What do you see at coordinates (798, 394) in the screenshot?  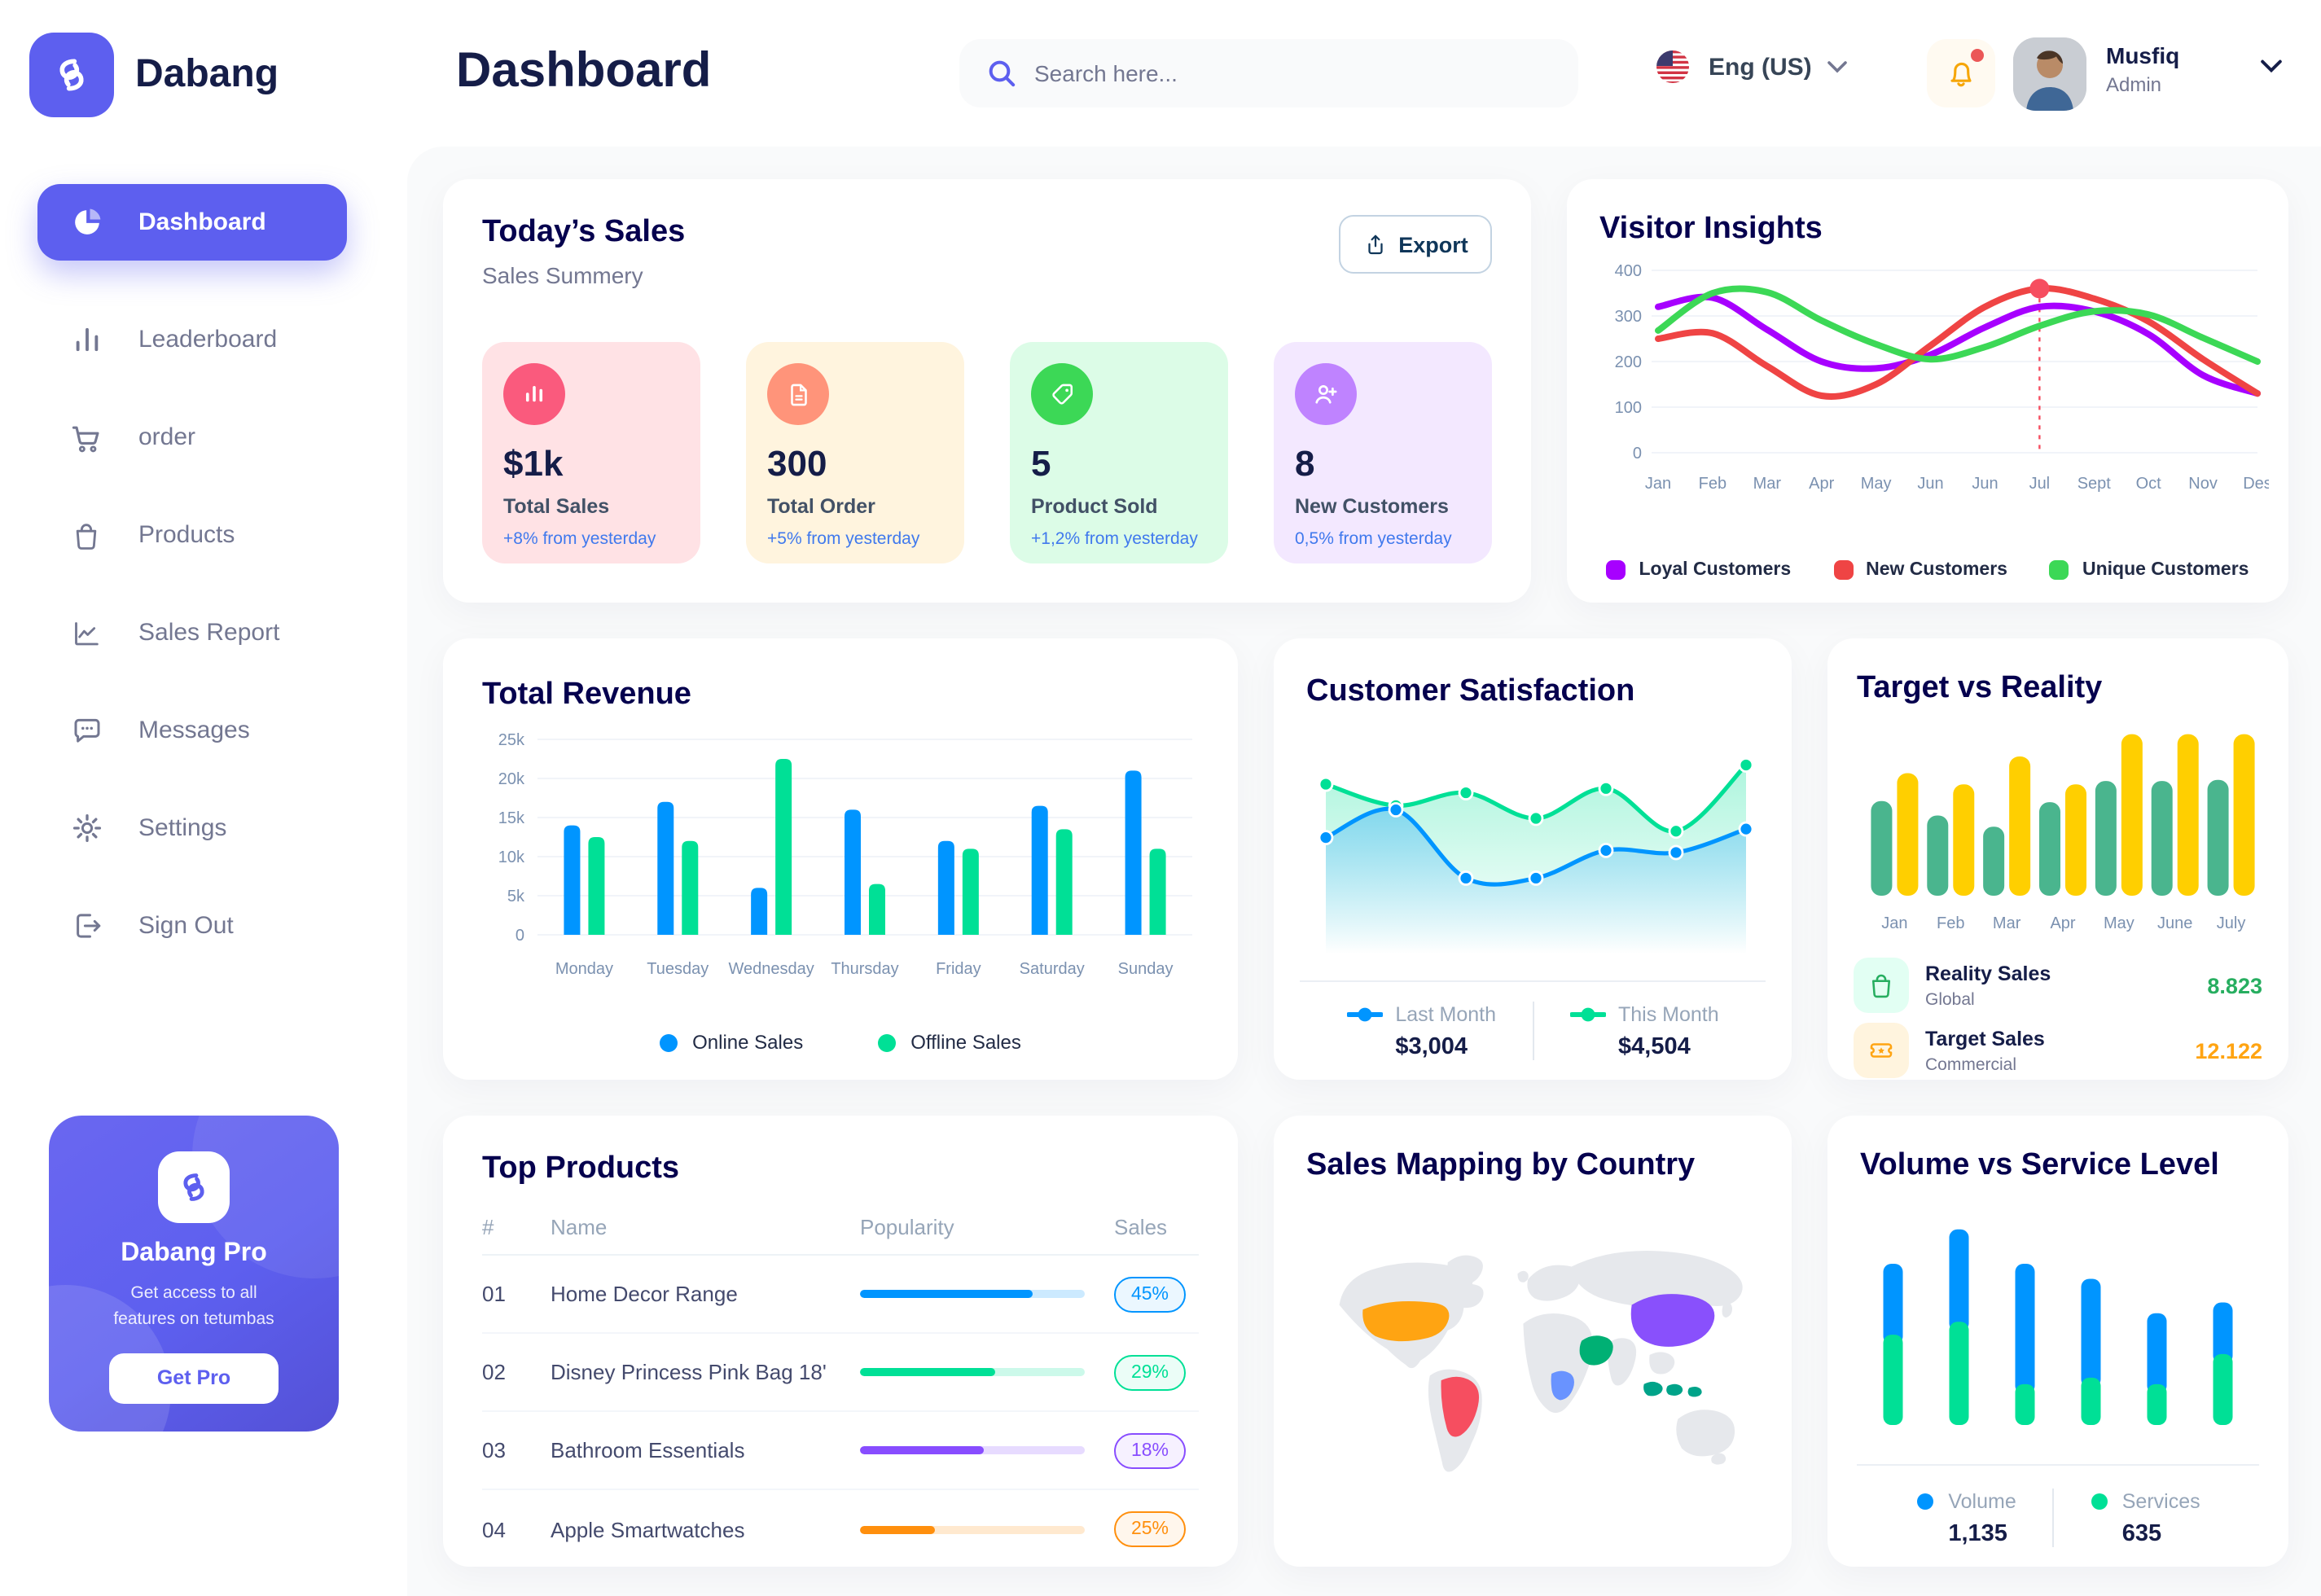 I see `order-file-icon` at bounding box center [798, 394].